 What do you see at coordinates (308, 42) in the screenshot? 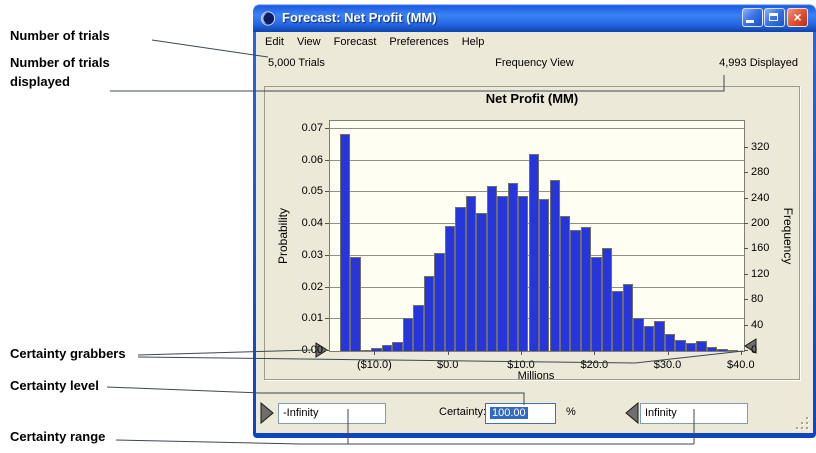
I see `menu-view: View` at bounding box center [308, 42].